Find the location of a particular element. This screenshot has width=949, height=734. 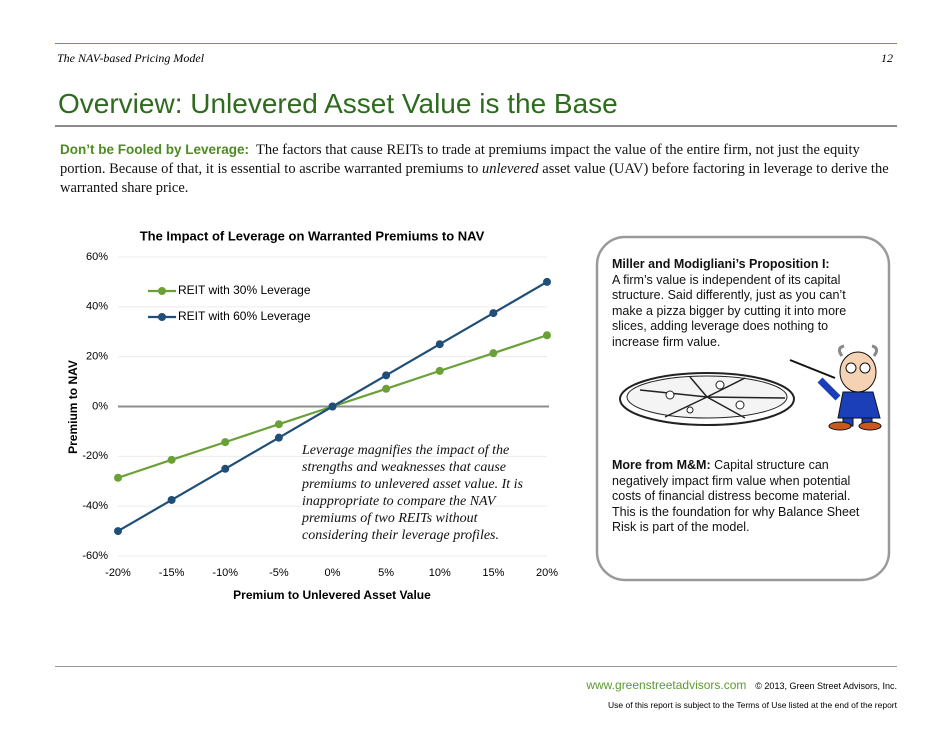

footer-copyright: © 2013, Green Street Advisors, Inc. is located at coordinates (826, 686).